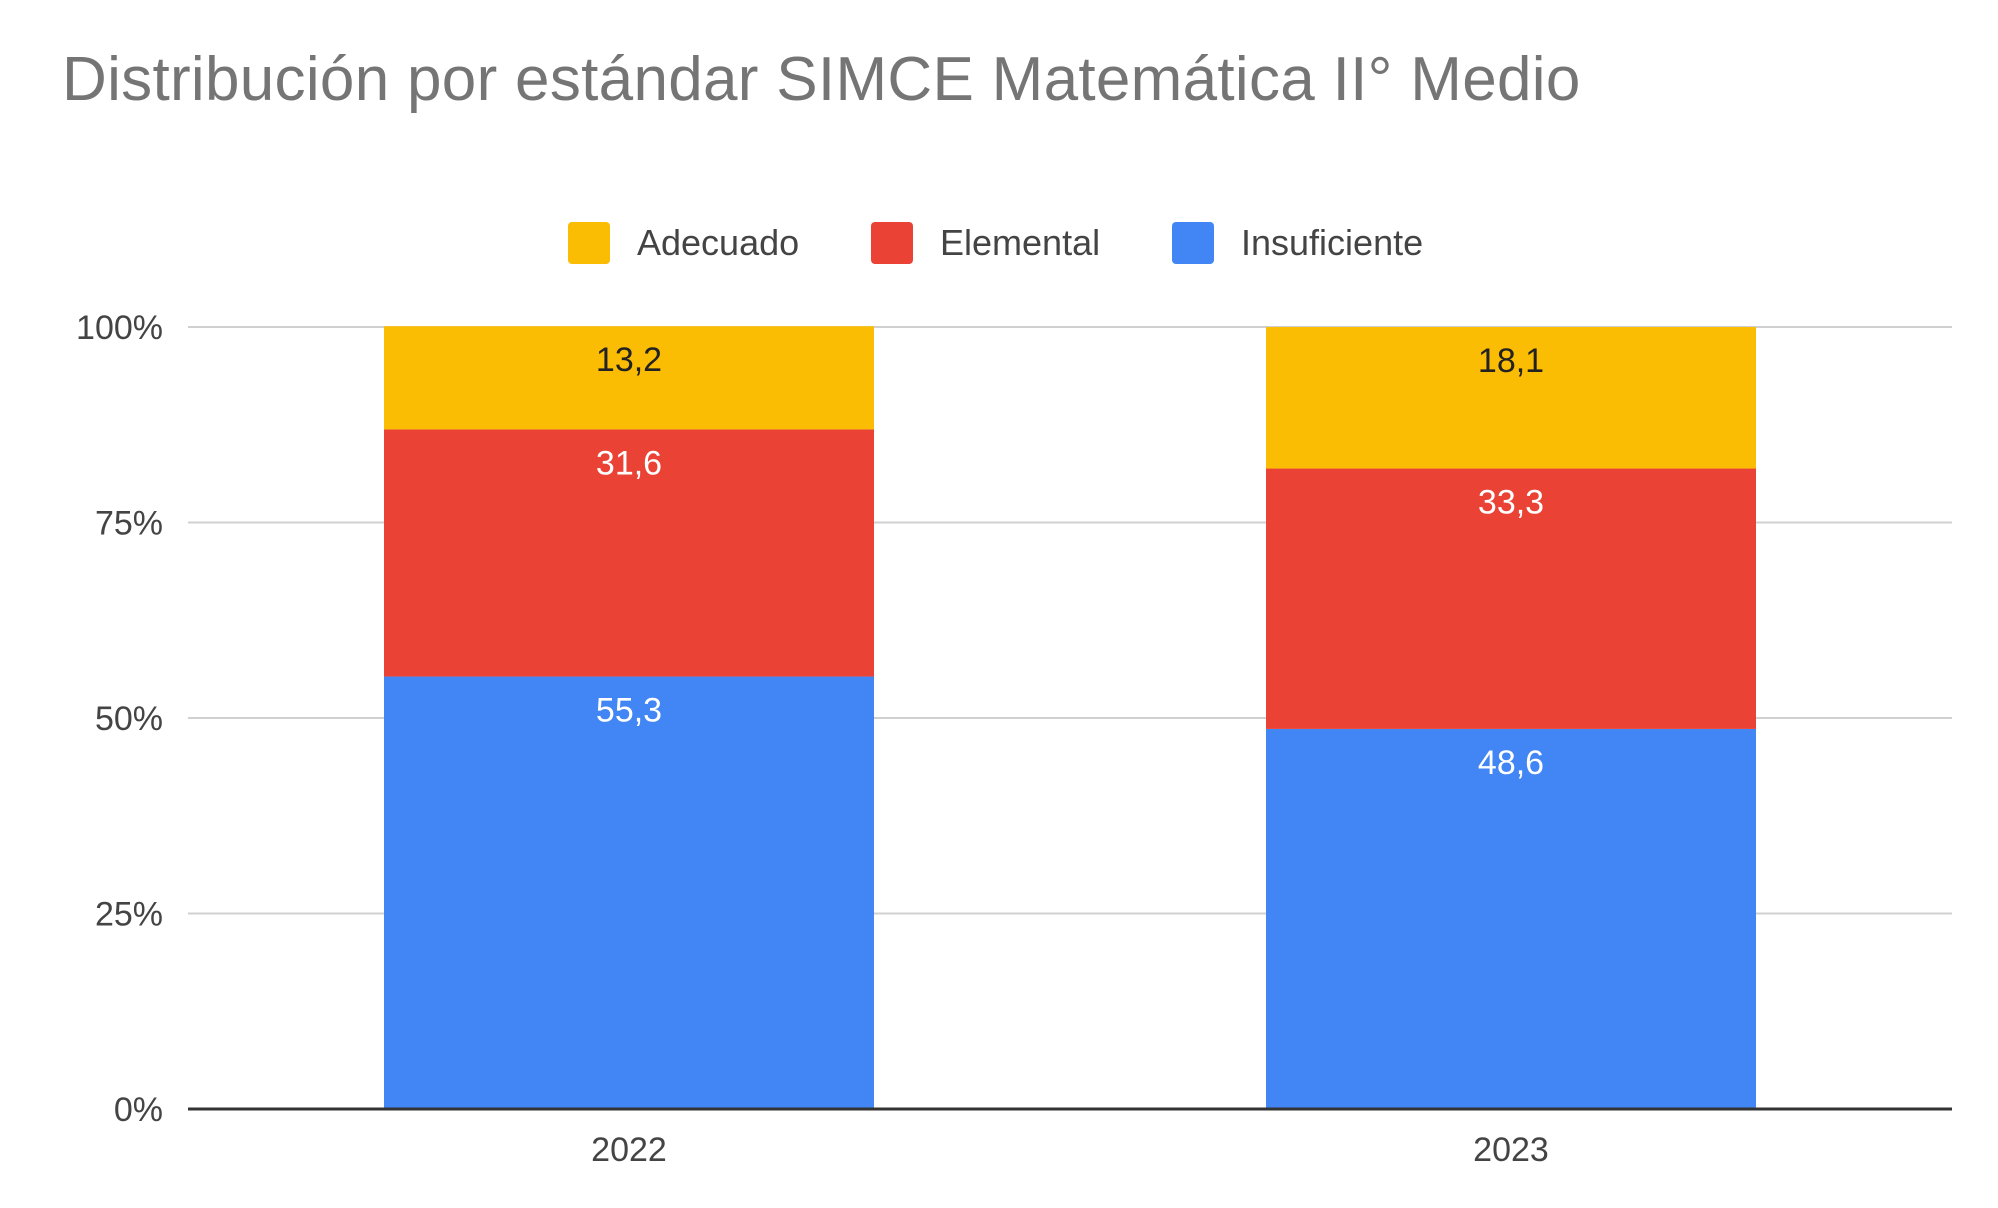 The width and height of the screenshot is (1998, 1208). I want to click on data-label: 55,3, so click(629, 711).